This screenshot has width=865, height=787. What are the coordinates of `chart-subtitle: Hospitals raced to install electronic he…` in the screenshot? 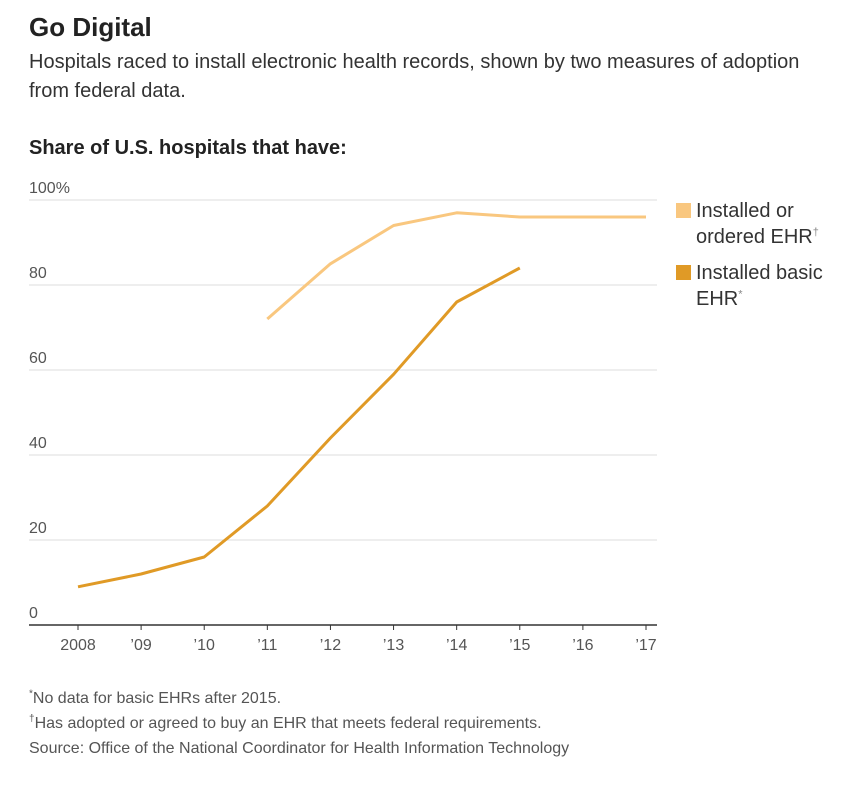 It's located at (414, 76).